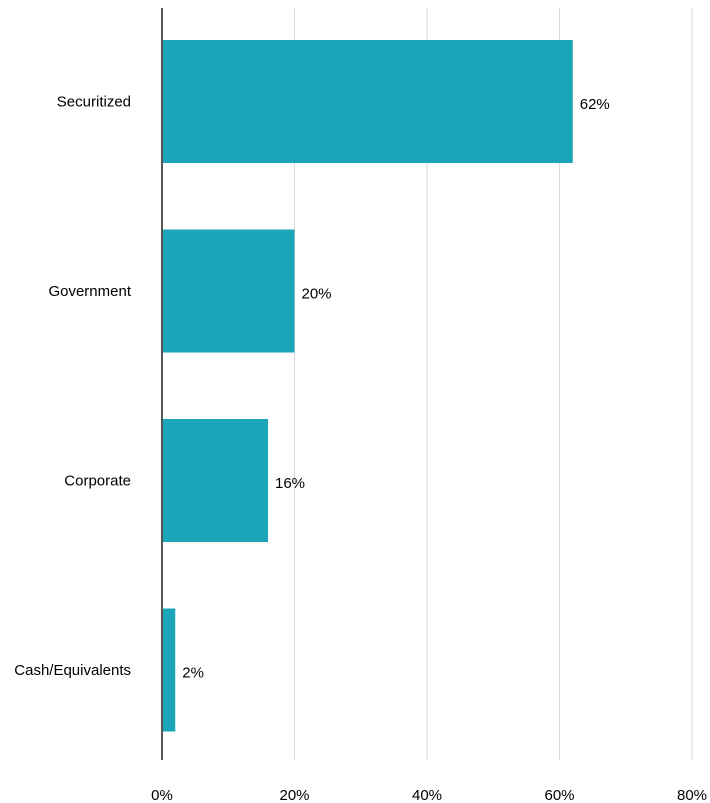 The width and height of the screenshot is (710, 803). What do you see at coordinates (169, 670) in the screenshot?
I see `bar-cash-equivalents` at bounding box center [169, 670].